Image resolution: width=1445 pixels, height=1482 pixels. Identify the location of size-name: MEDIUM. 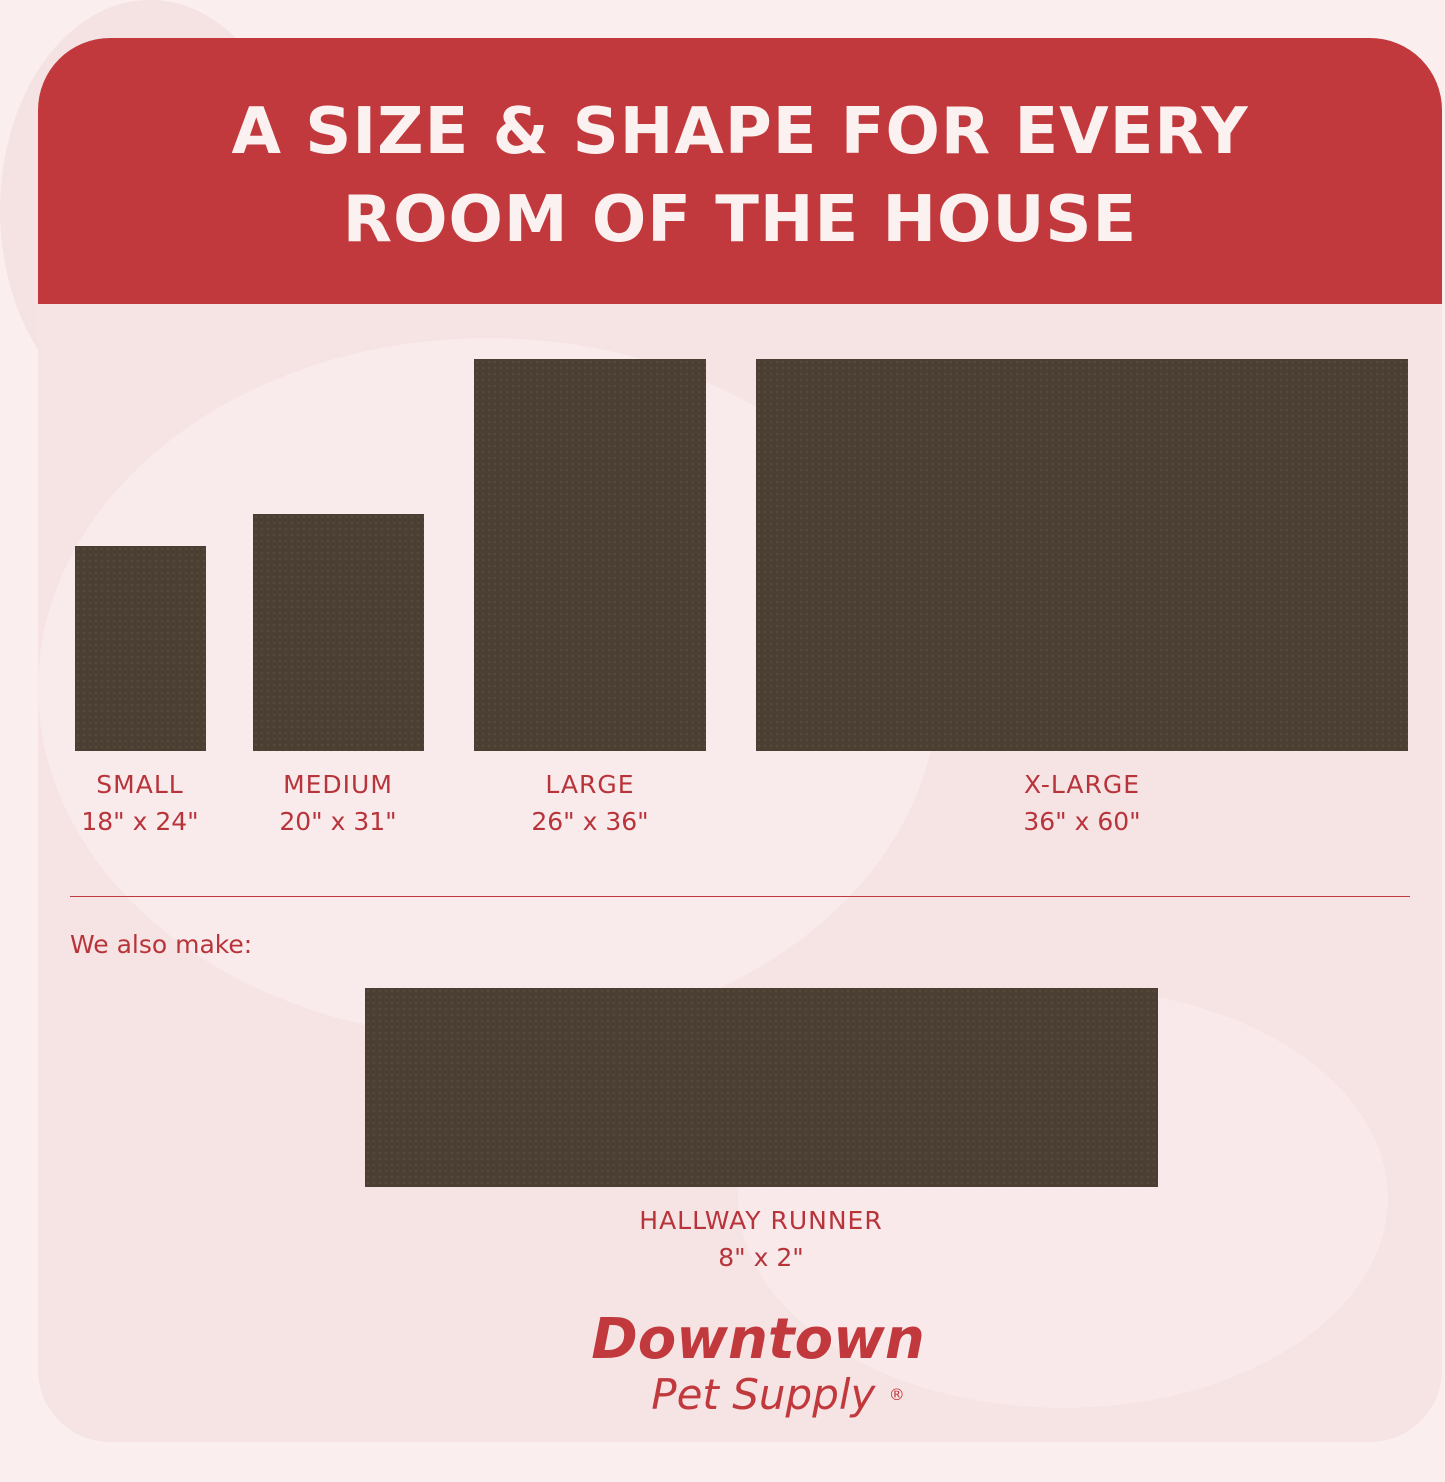
(338, 784).